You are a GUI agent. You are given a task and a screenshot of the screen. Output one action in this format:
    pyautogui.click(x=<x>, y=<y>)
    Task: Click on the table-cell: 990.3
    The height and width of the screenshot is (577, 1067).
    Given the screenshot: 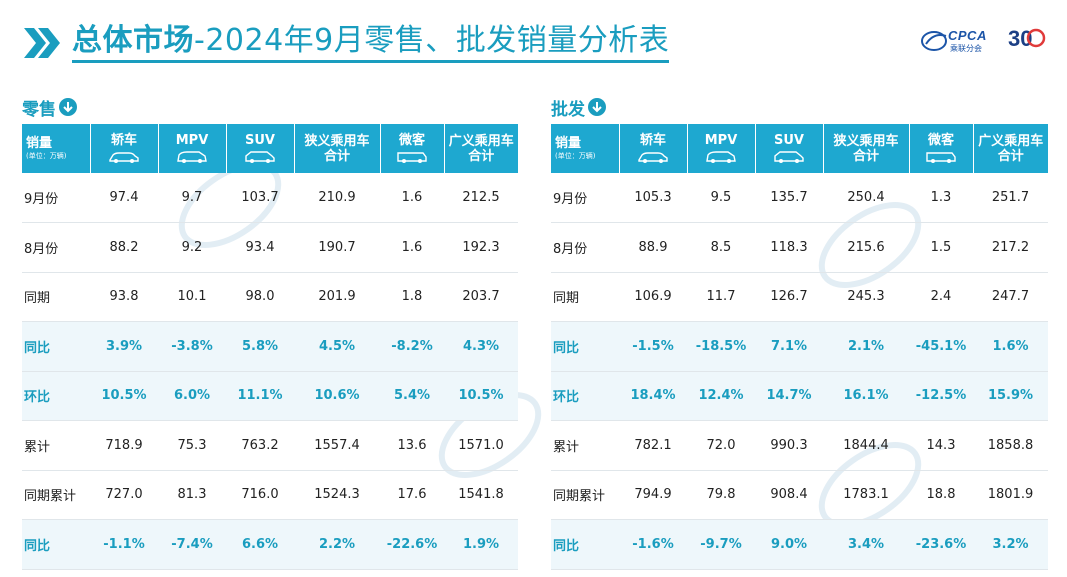 What is the action you would take?
    pyautogui.click(x=789, y=445)
    